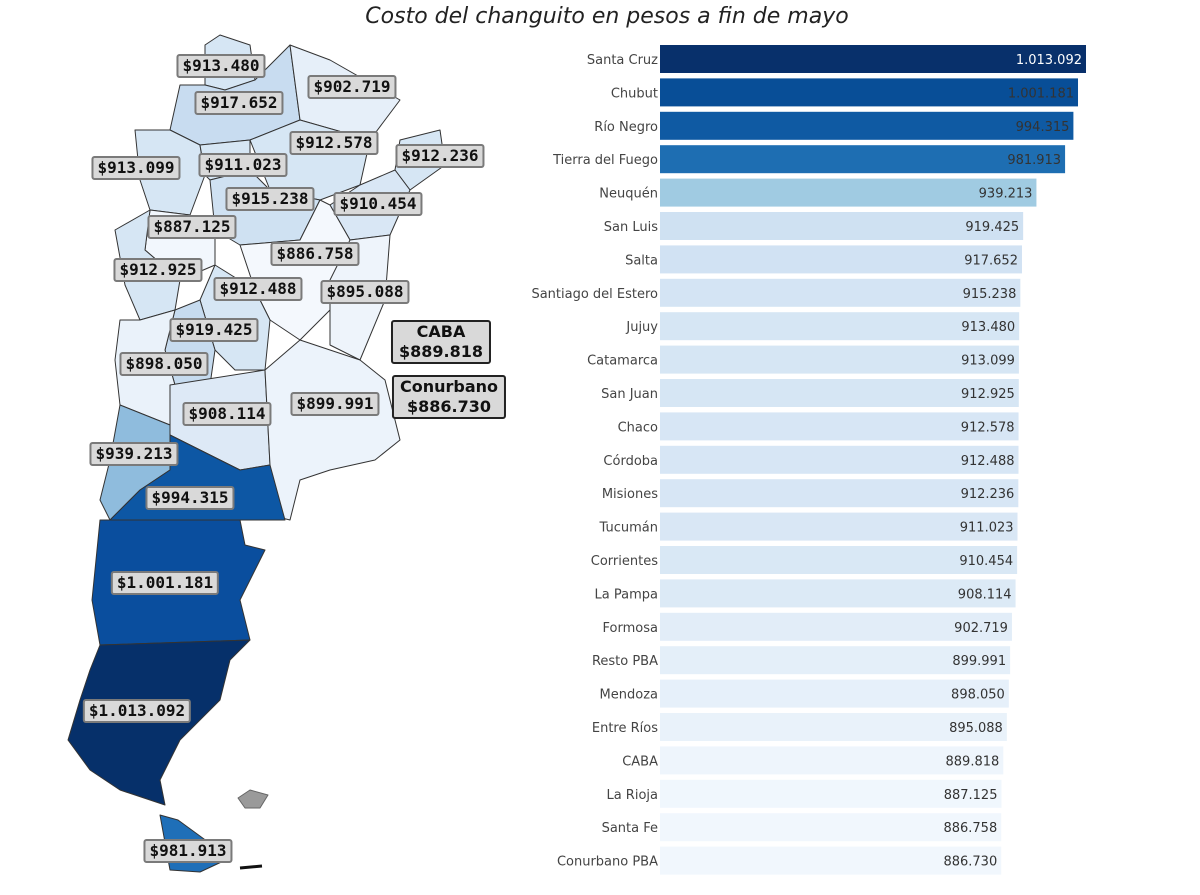 The height and width of the screenshot is (895, 1200). What do you see at coordinates (990, 294) in the screenshot?
I see `value-label-7: 915.238` at bounding box center [990, 294].